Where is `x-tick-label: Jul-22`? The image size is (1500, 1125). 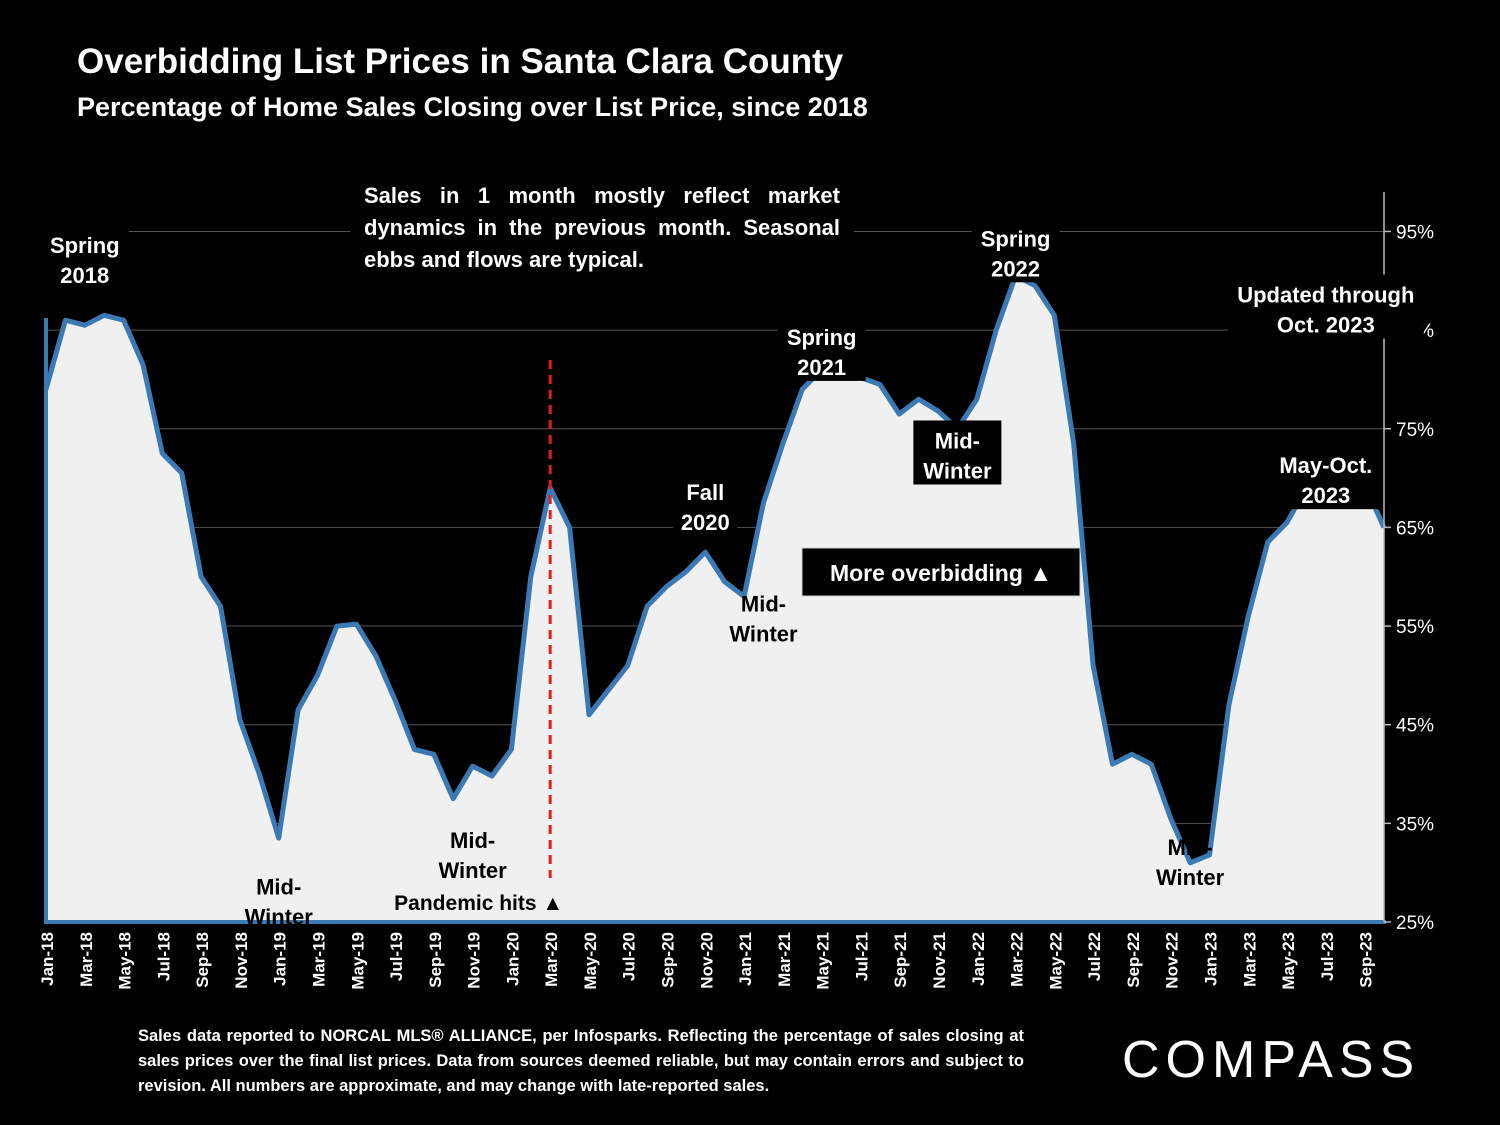 x-tick-label: Jul-22 is located at coordinates (1094, 956).